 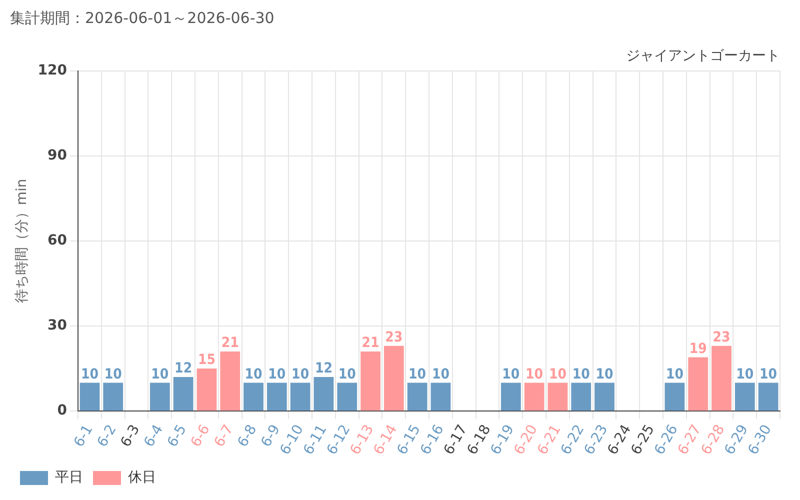 What do you see at coordinates (58, 240) in the screenshot?
I see `y-tick-label: 60` at bounding box center [58, 240].